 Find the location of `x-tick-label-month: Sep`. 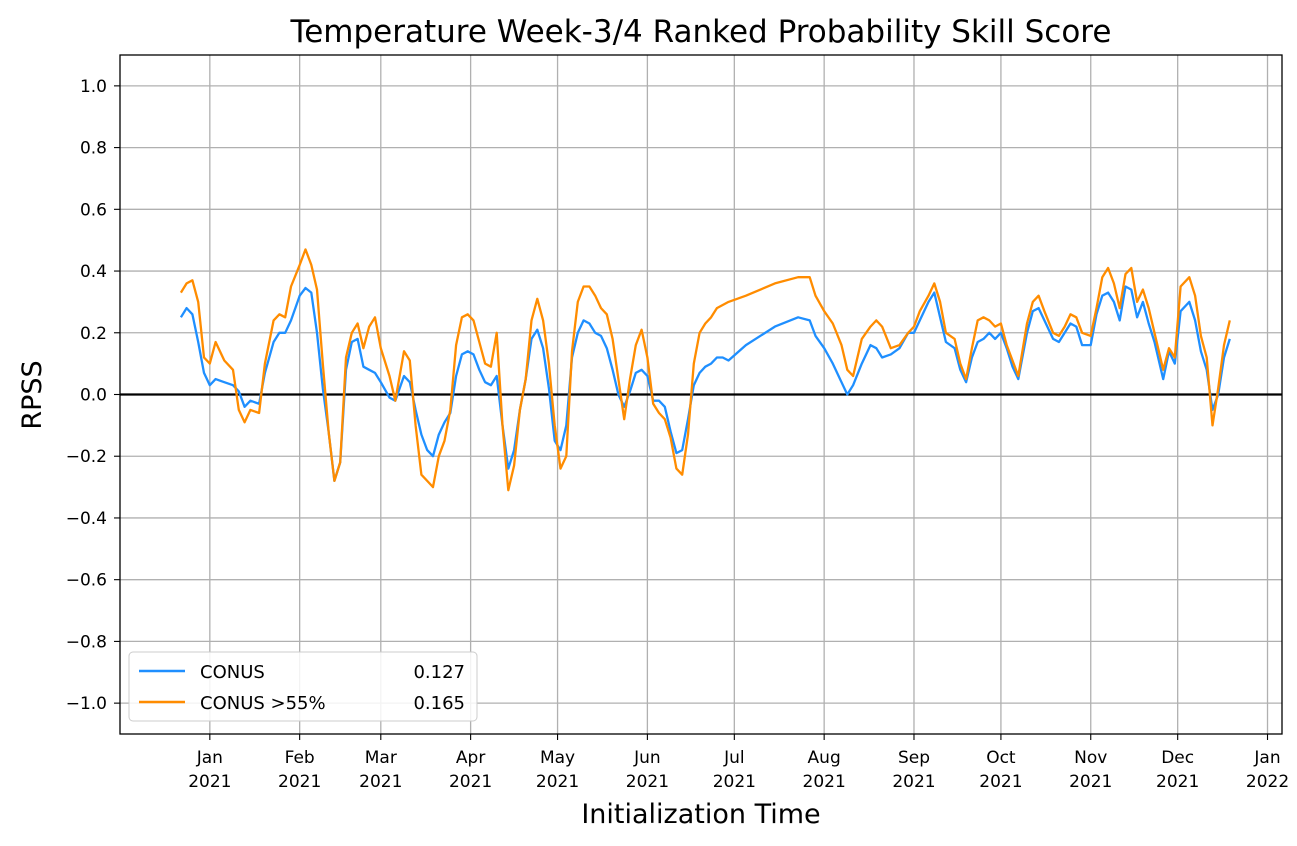

x-tick-label-month: Sep is located at coordinates (914, 758).